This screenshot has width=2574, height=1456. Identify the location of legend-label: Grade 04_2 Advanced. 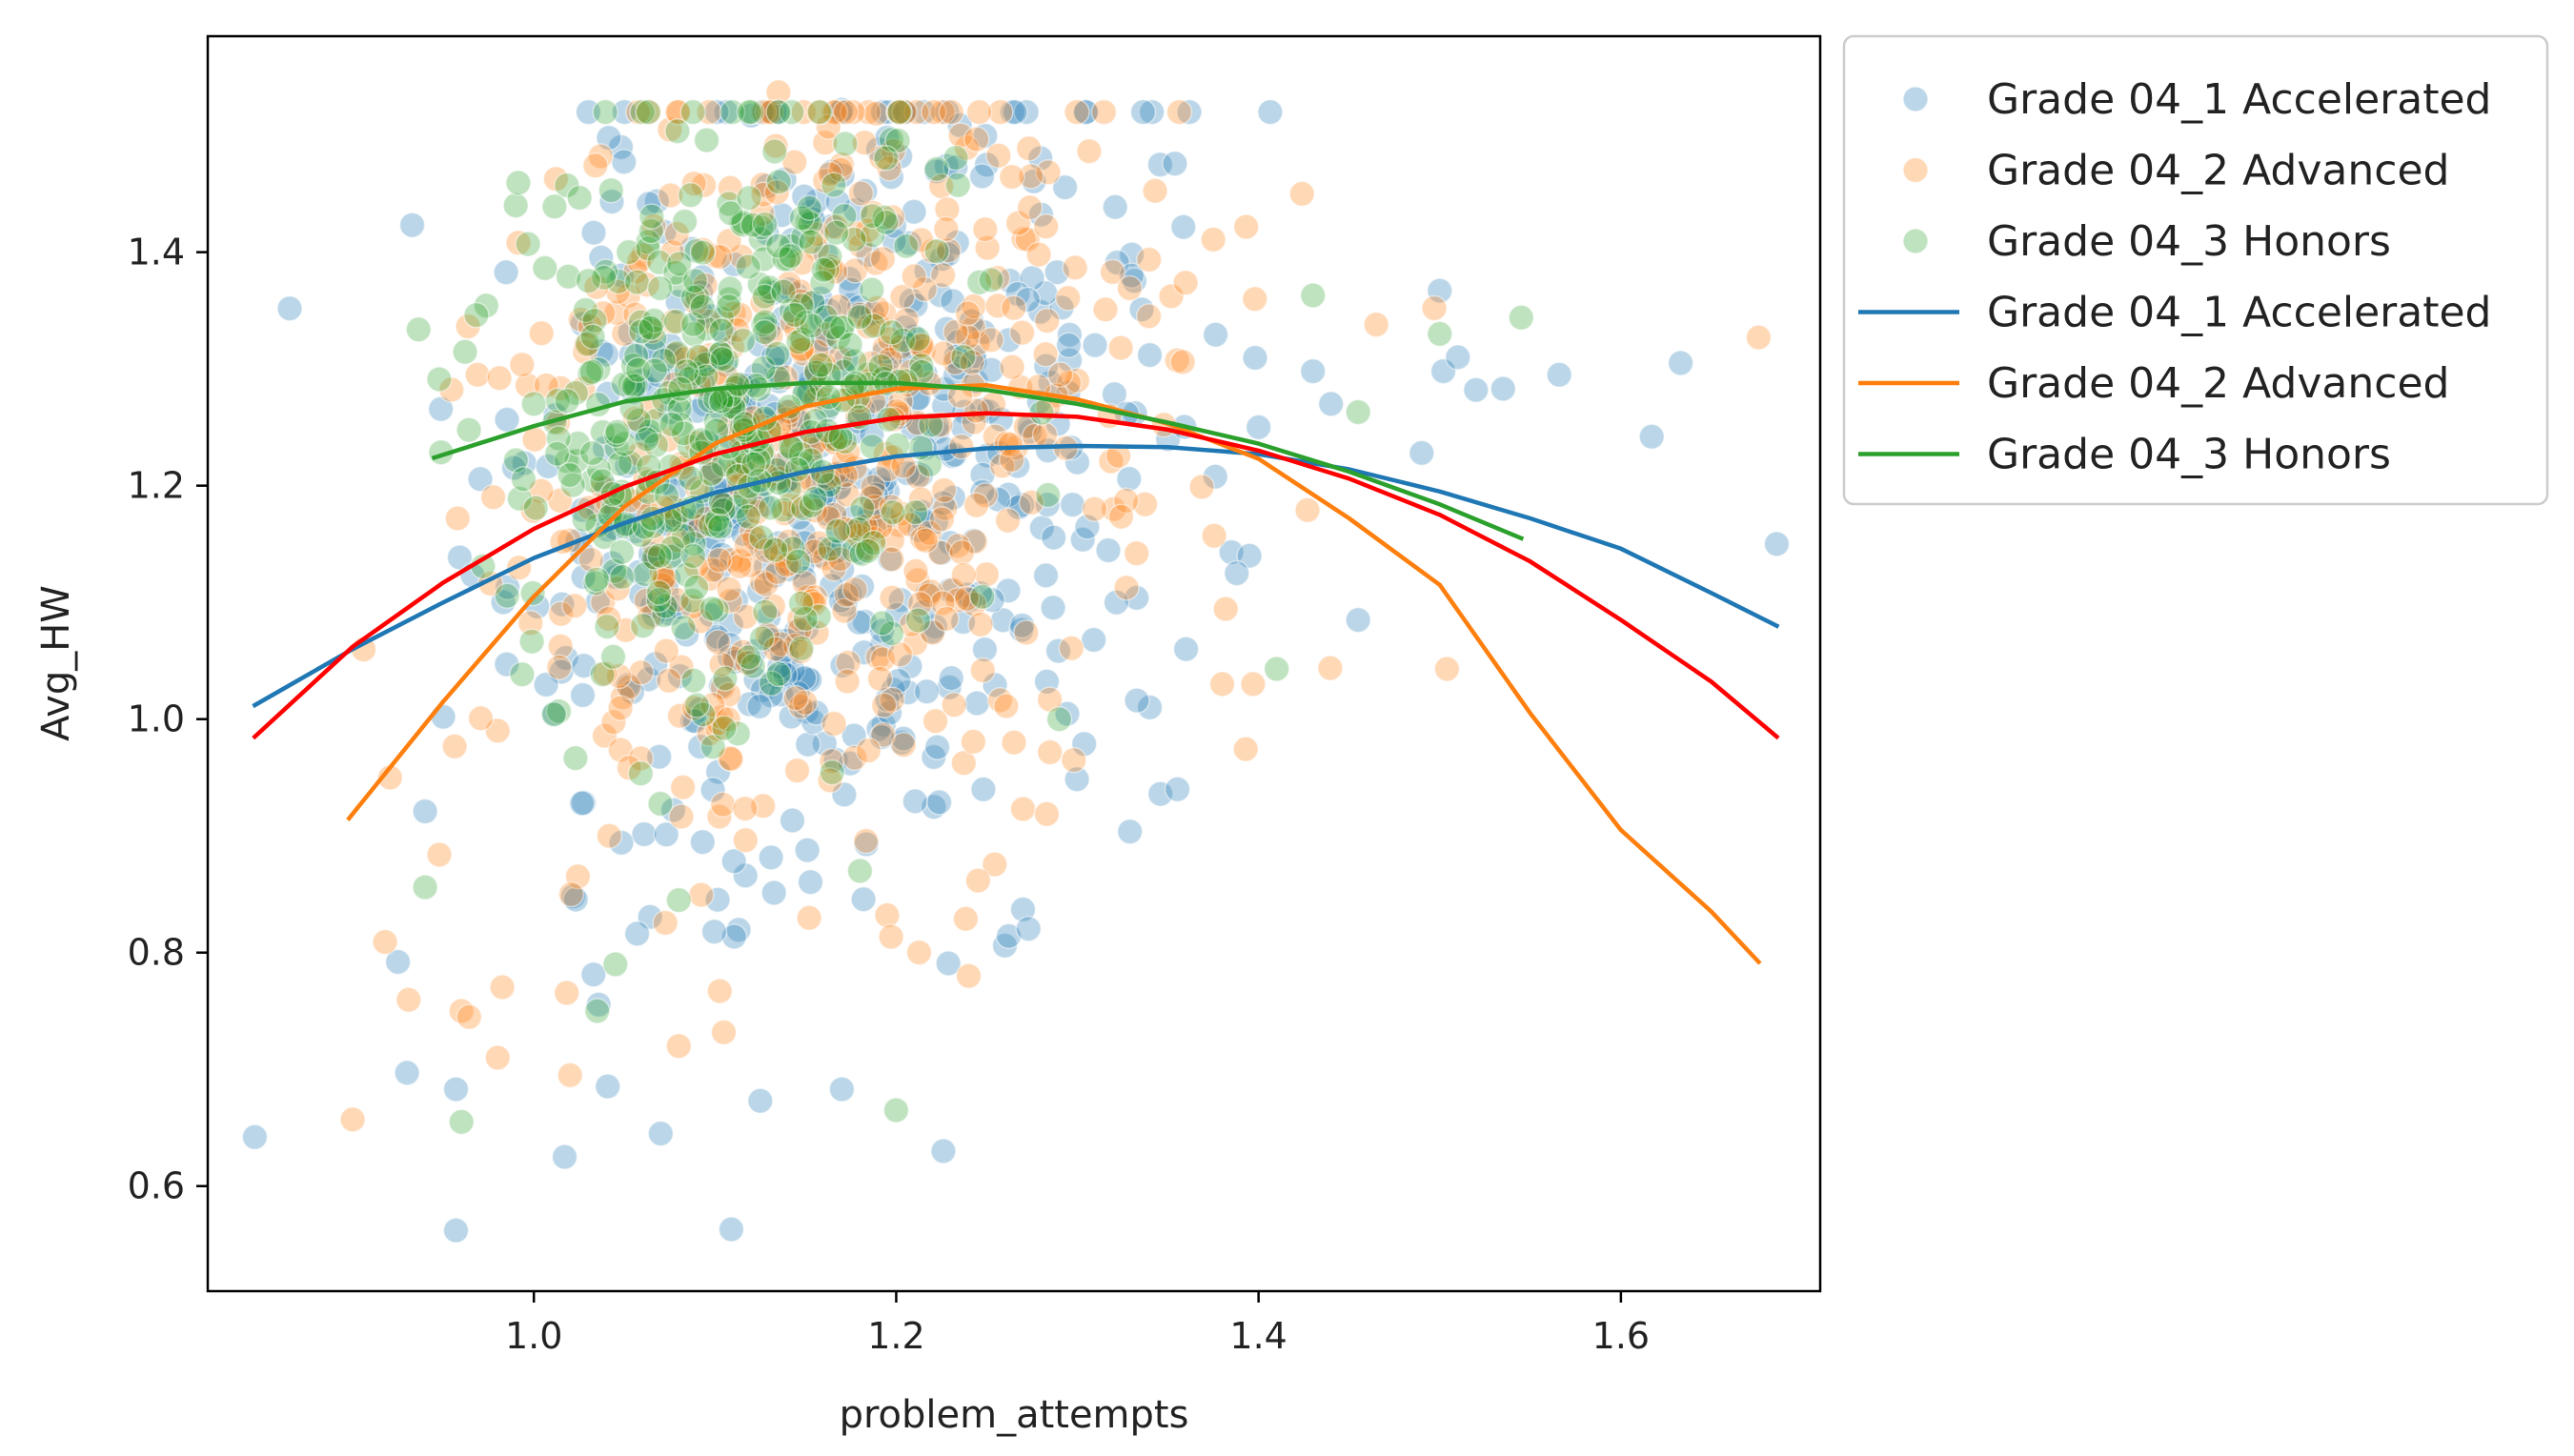
(2218, 383).